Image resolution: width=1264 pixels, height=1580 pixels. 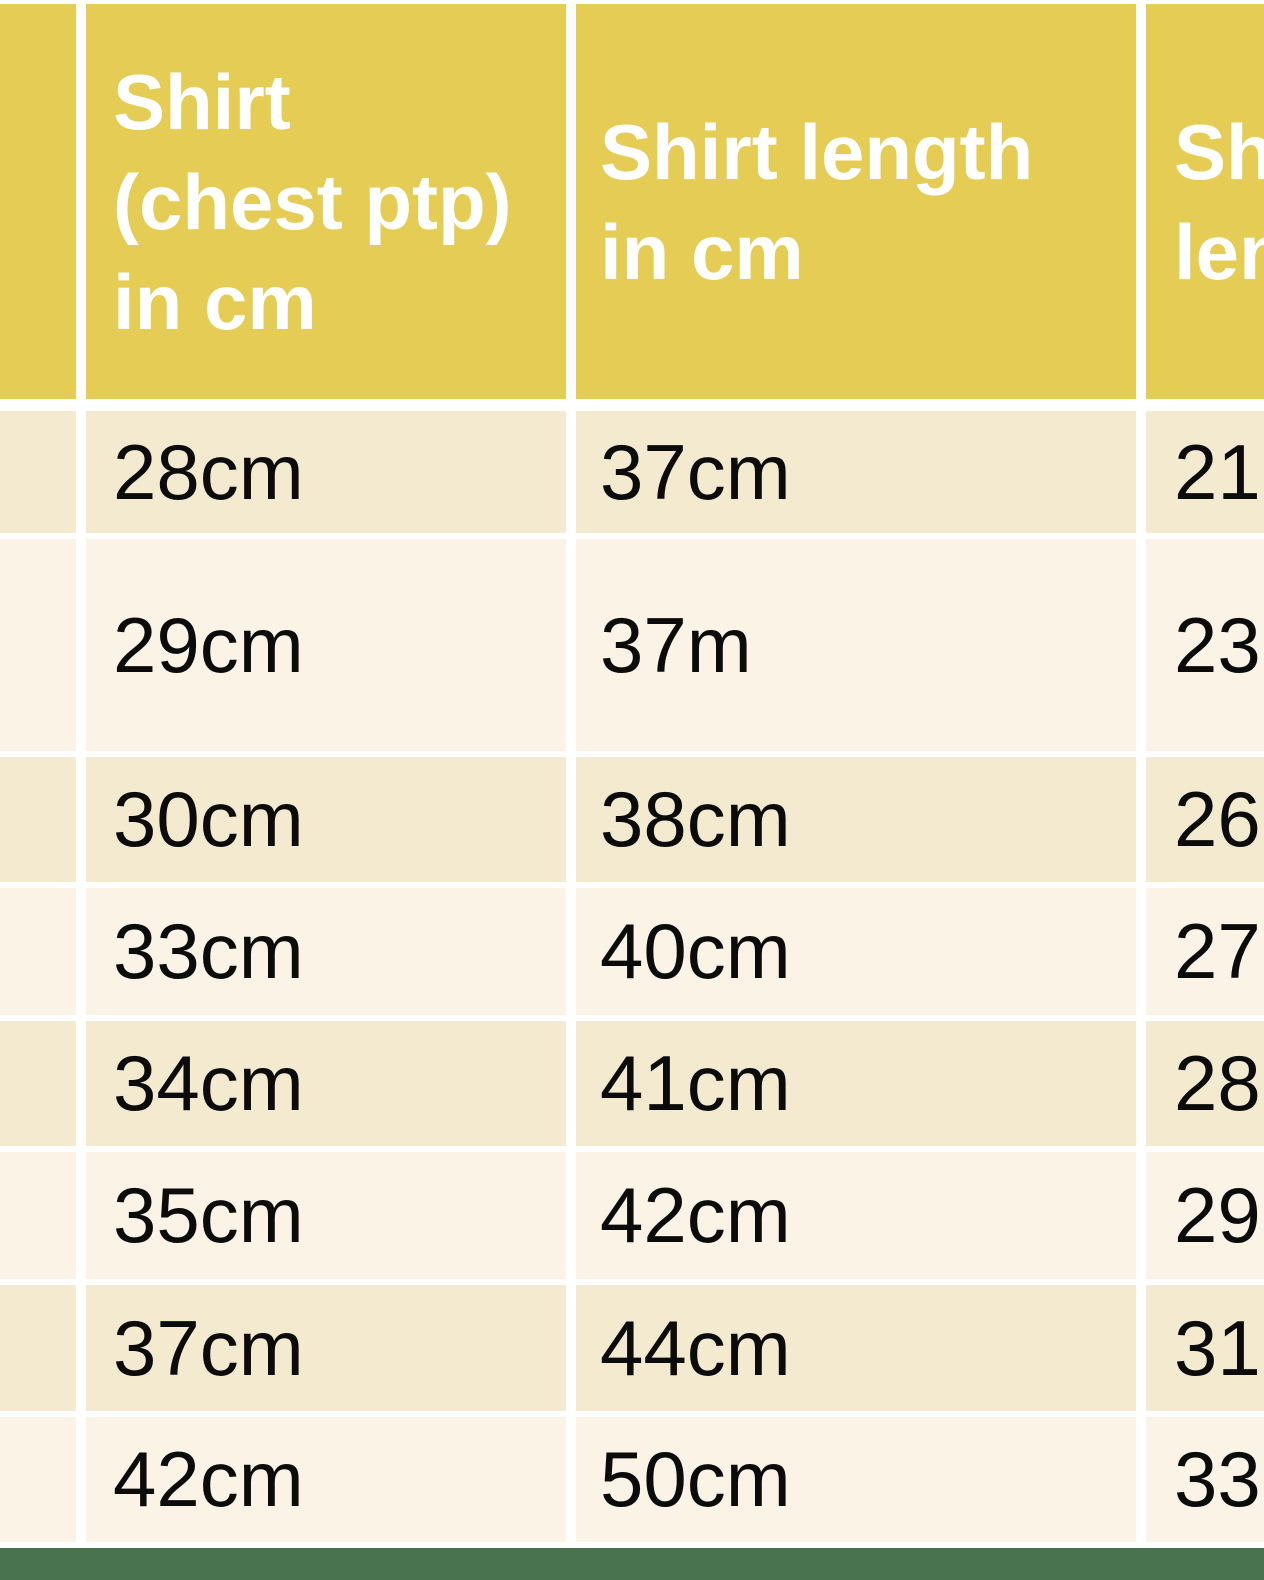 I want to click on table-row: 33cm 40cm 27, so click(x=632, y=951).